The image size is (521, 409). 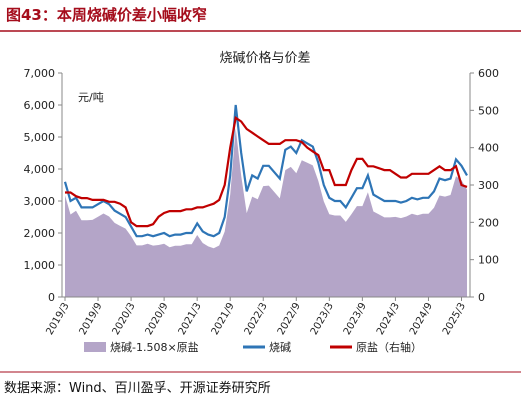 I want to click on x-tick-label: 2024/3, so click(x=388, y=319).